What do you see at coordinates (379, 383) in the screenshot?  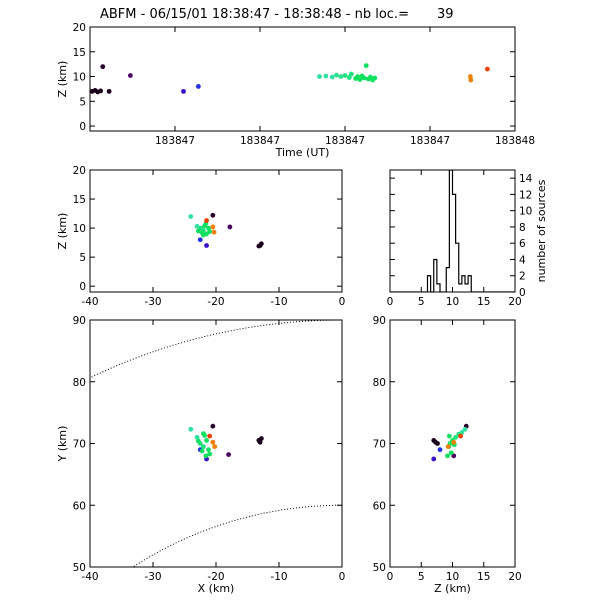 I see `height_y-ytick-label: 80` at bounding box center [379, 383].